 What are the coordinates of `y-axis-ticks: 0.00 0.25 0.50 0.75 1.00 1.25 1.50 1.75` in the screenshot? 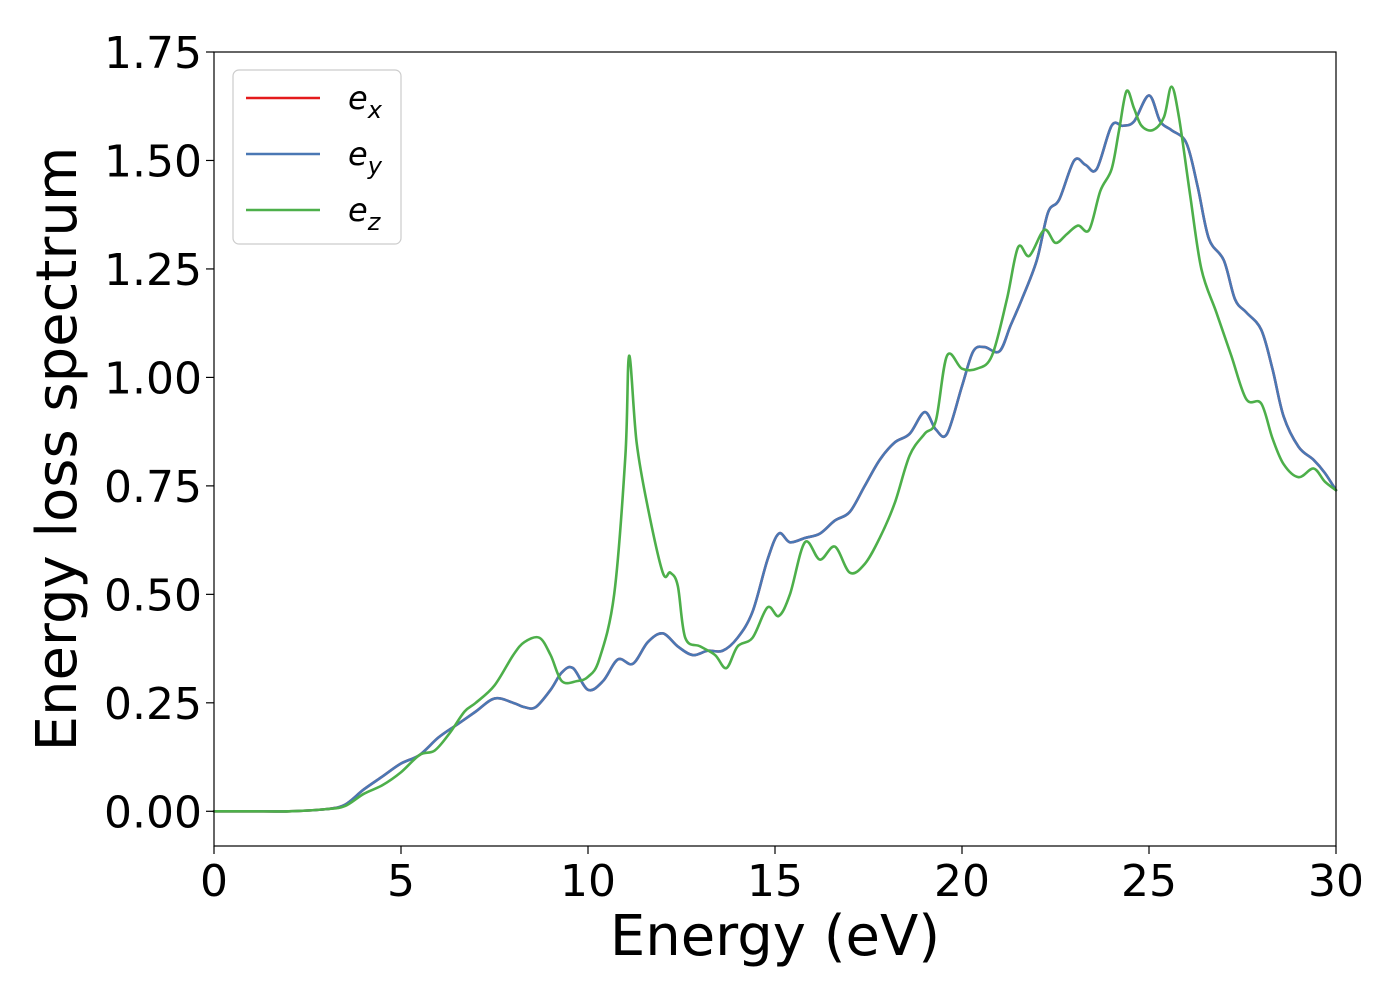 It's located at (159, 433).